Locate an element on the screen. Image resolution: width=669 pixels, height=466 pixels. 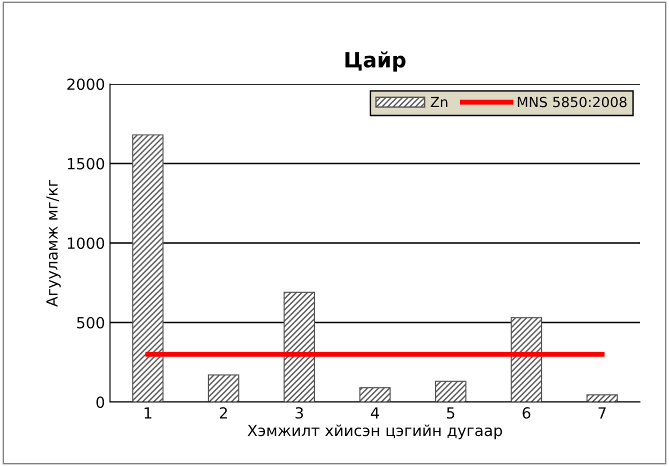
x-tick-label: 6 is located at coordinates (526, 413).